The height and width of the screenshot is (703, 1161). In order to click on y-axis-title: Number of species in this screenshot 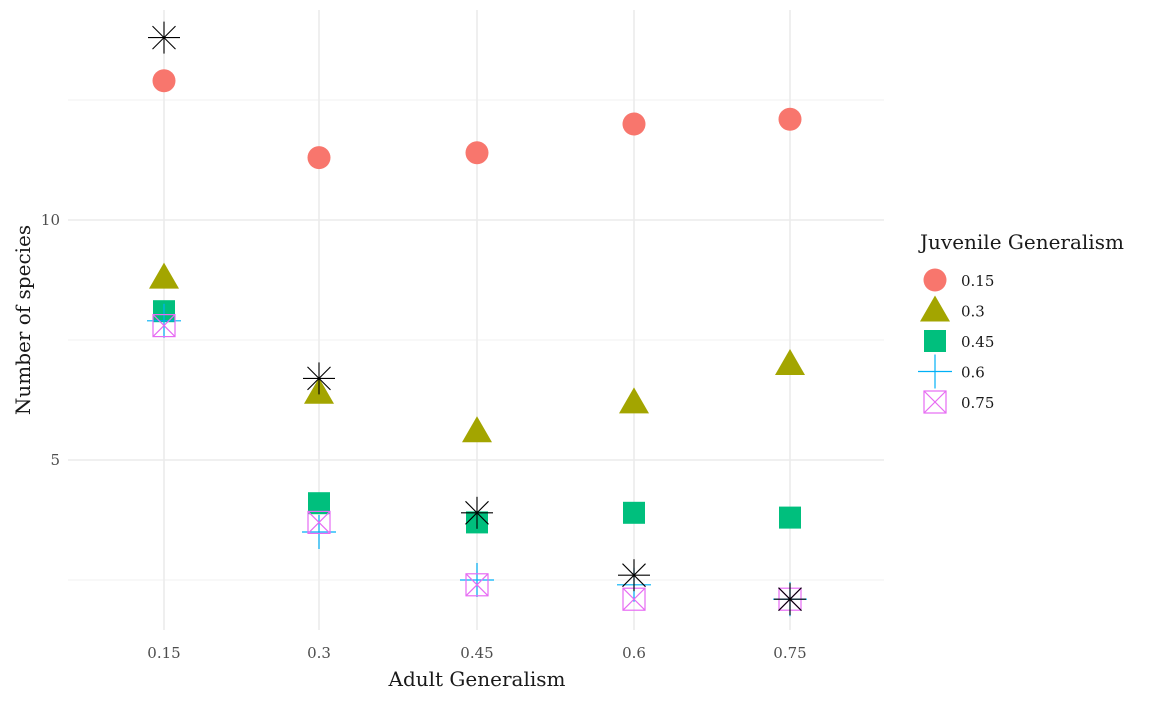, I will do `click(23, 320)`.